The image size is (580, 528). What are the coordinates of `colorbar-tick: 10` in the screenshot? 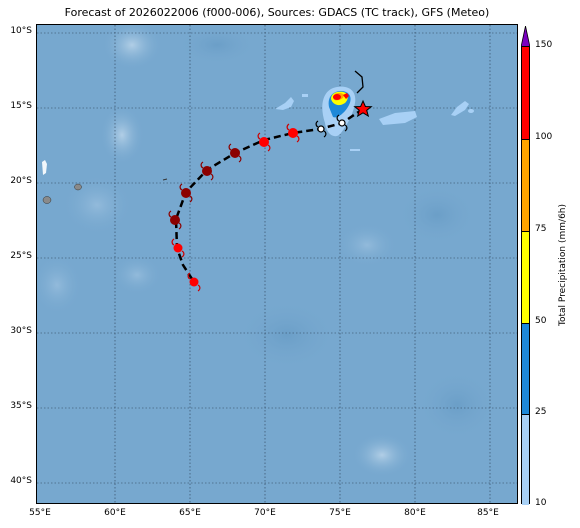 It's located at (541, 503).